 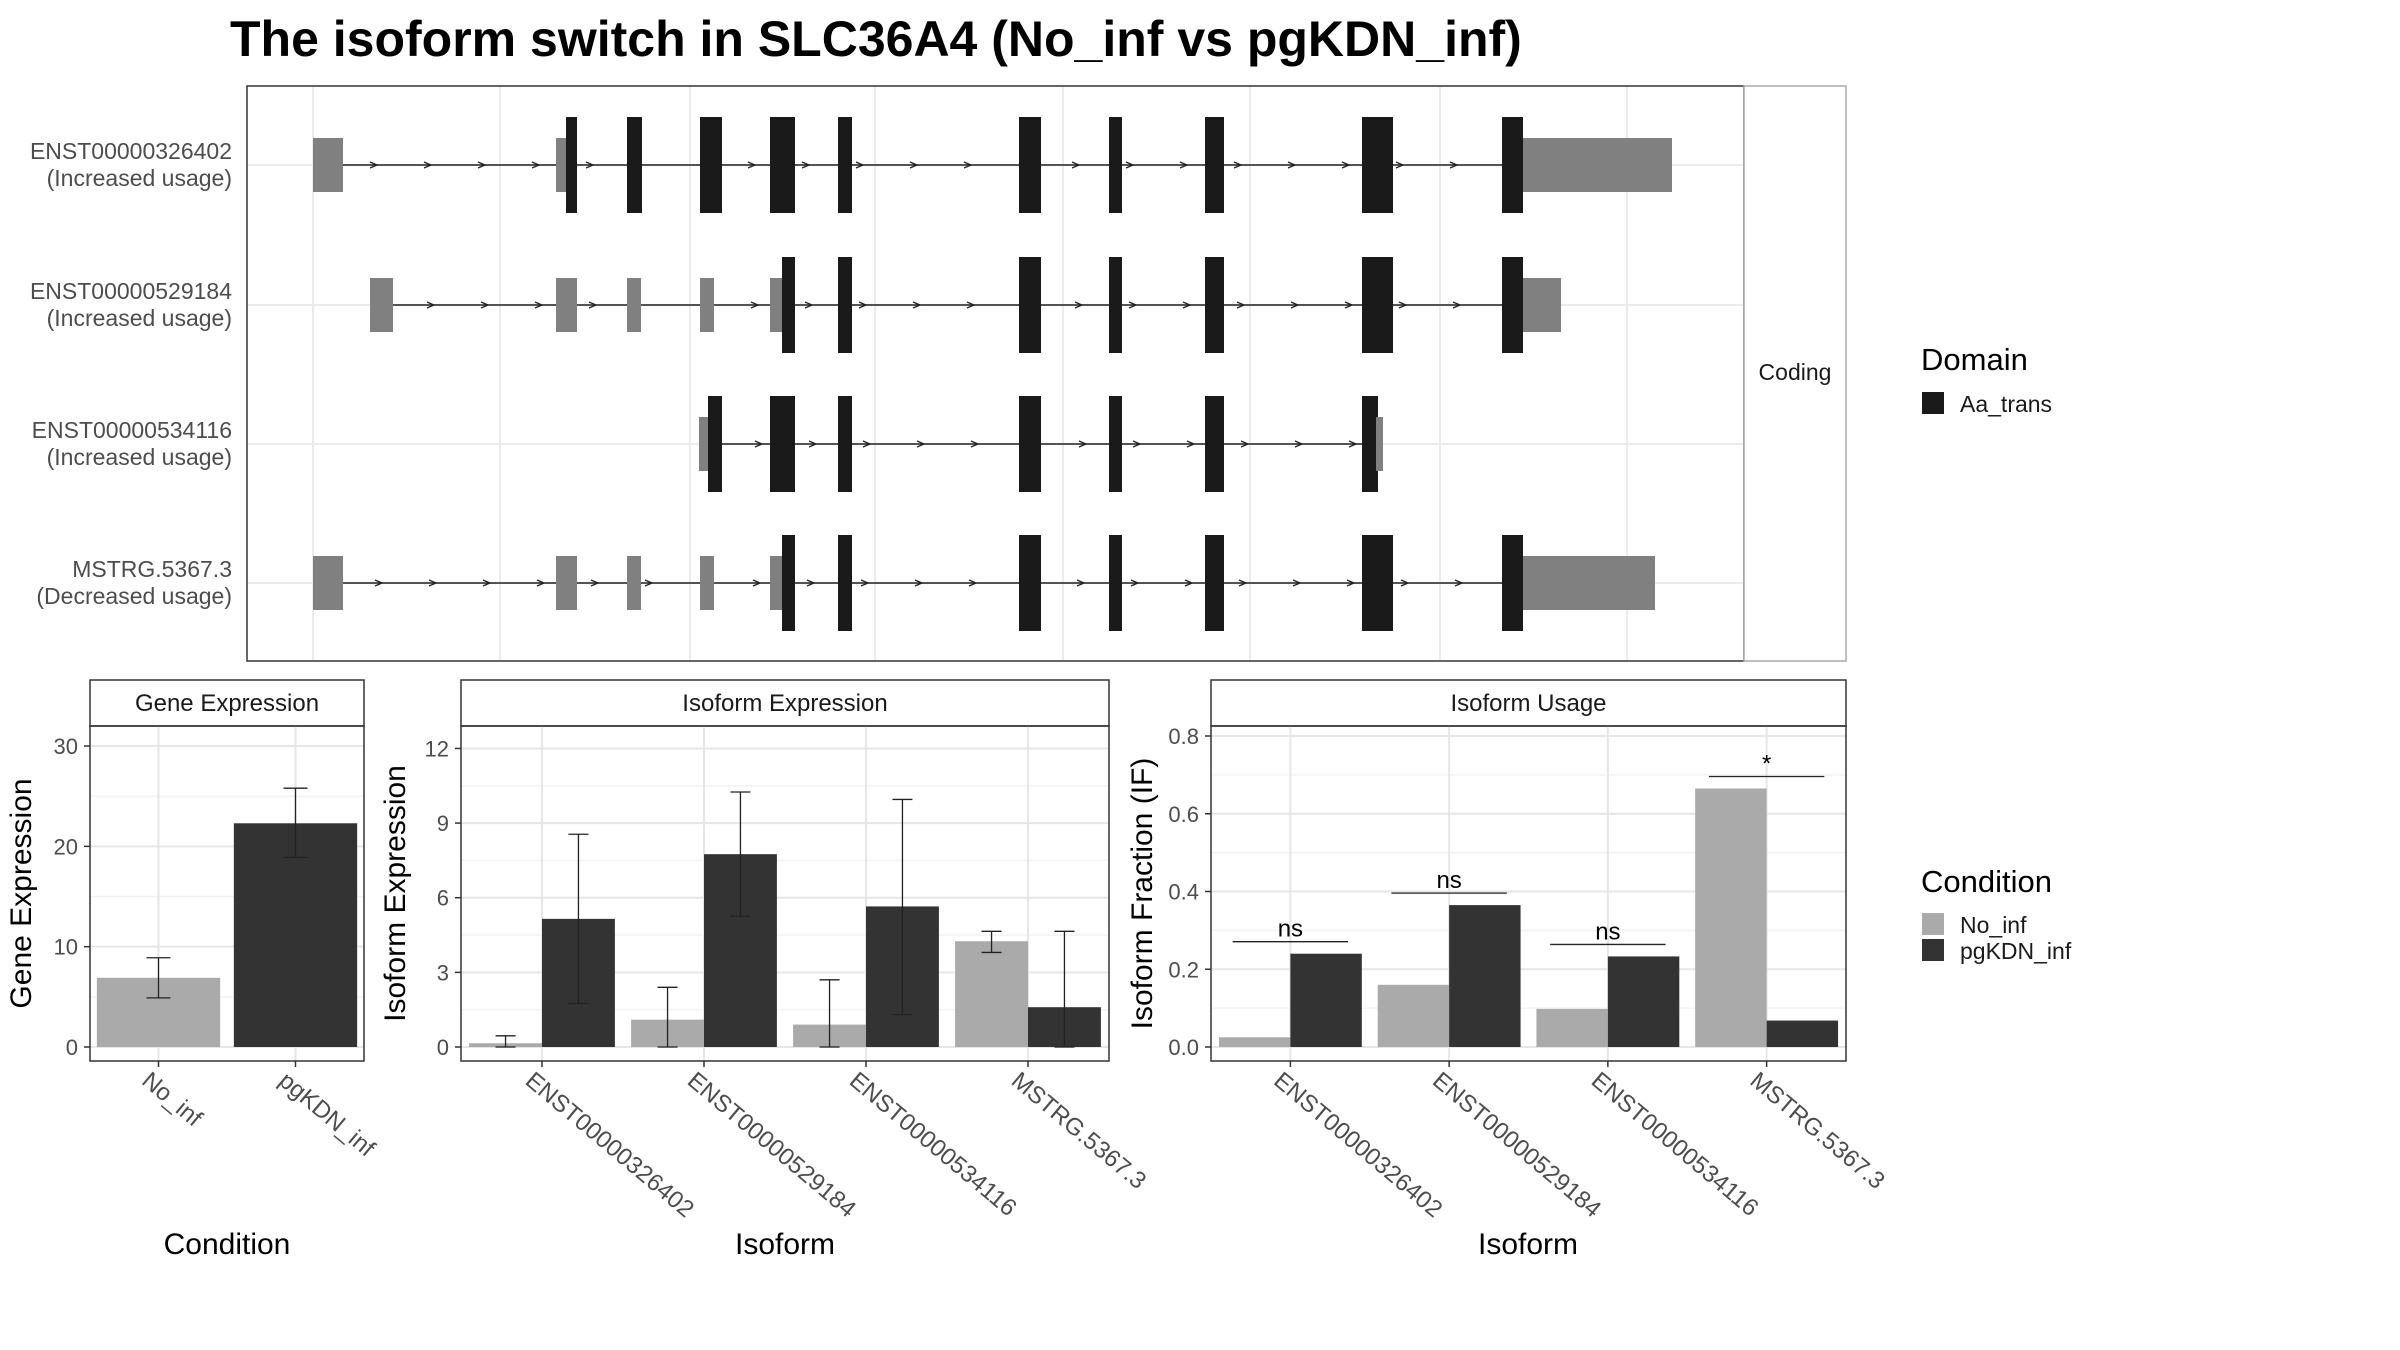 What do you see at coordinates (172, 1099) in the screenshot?
I see `x-tick-label: No_inf` at bounding box center [172, 1099].